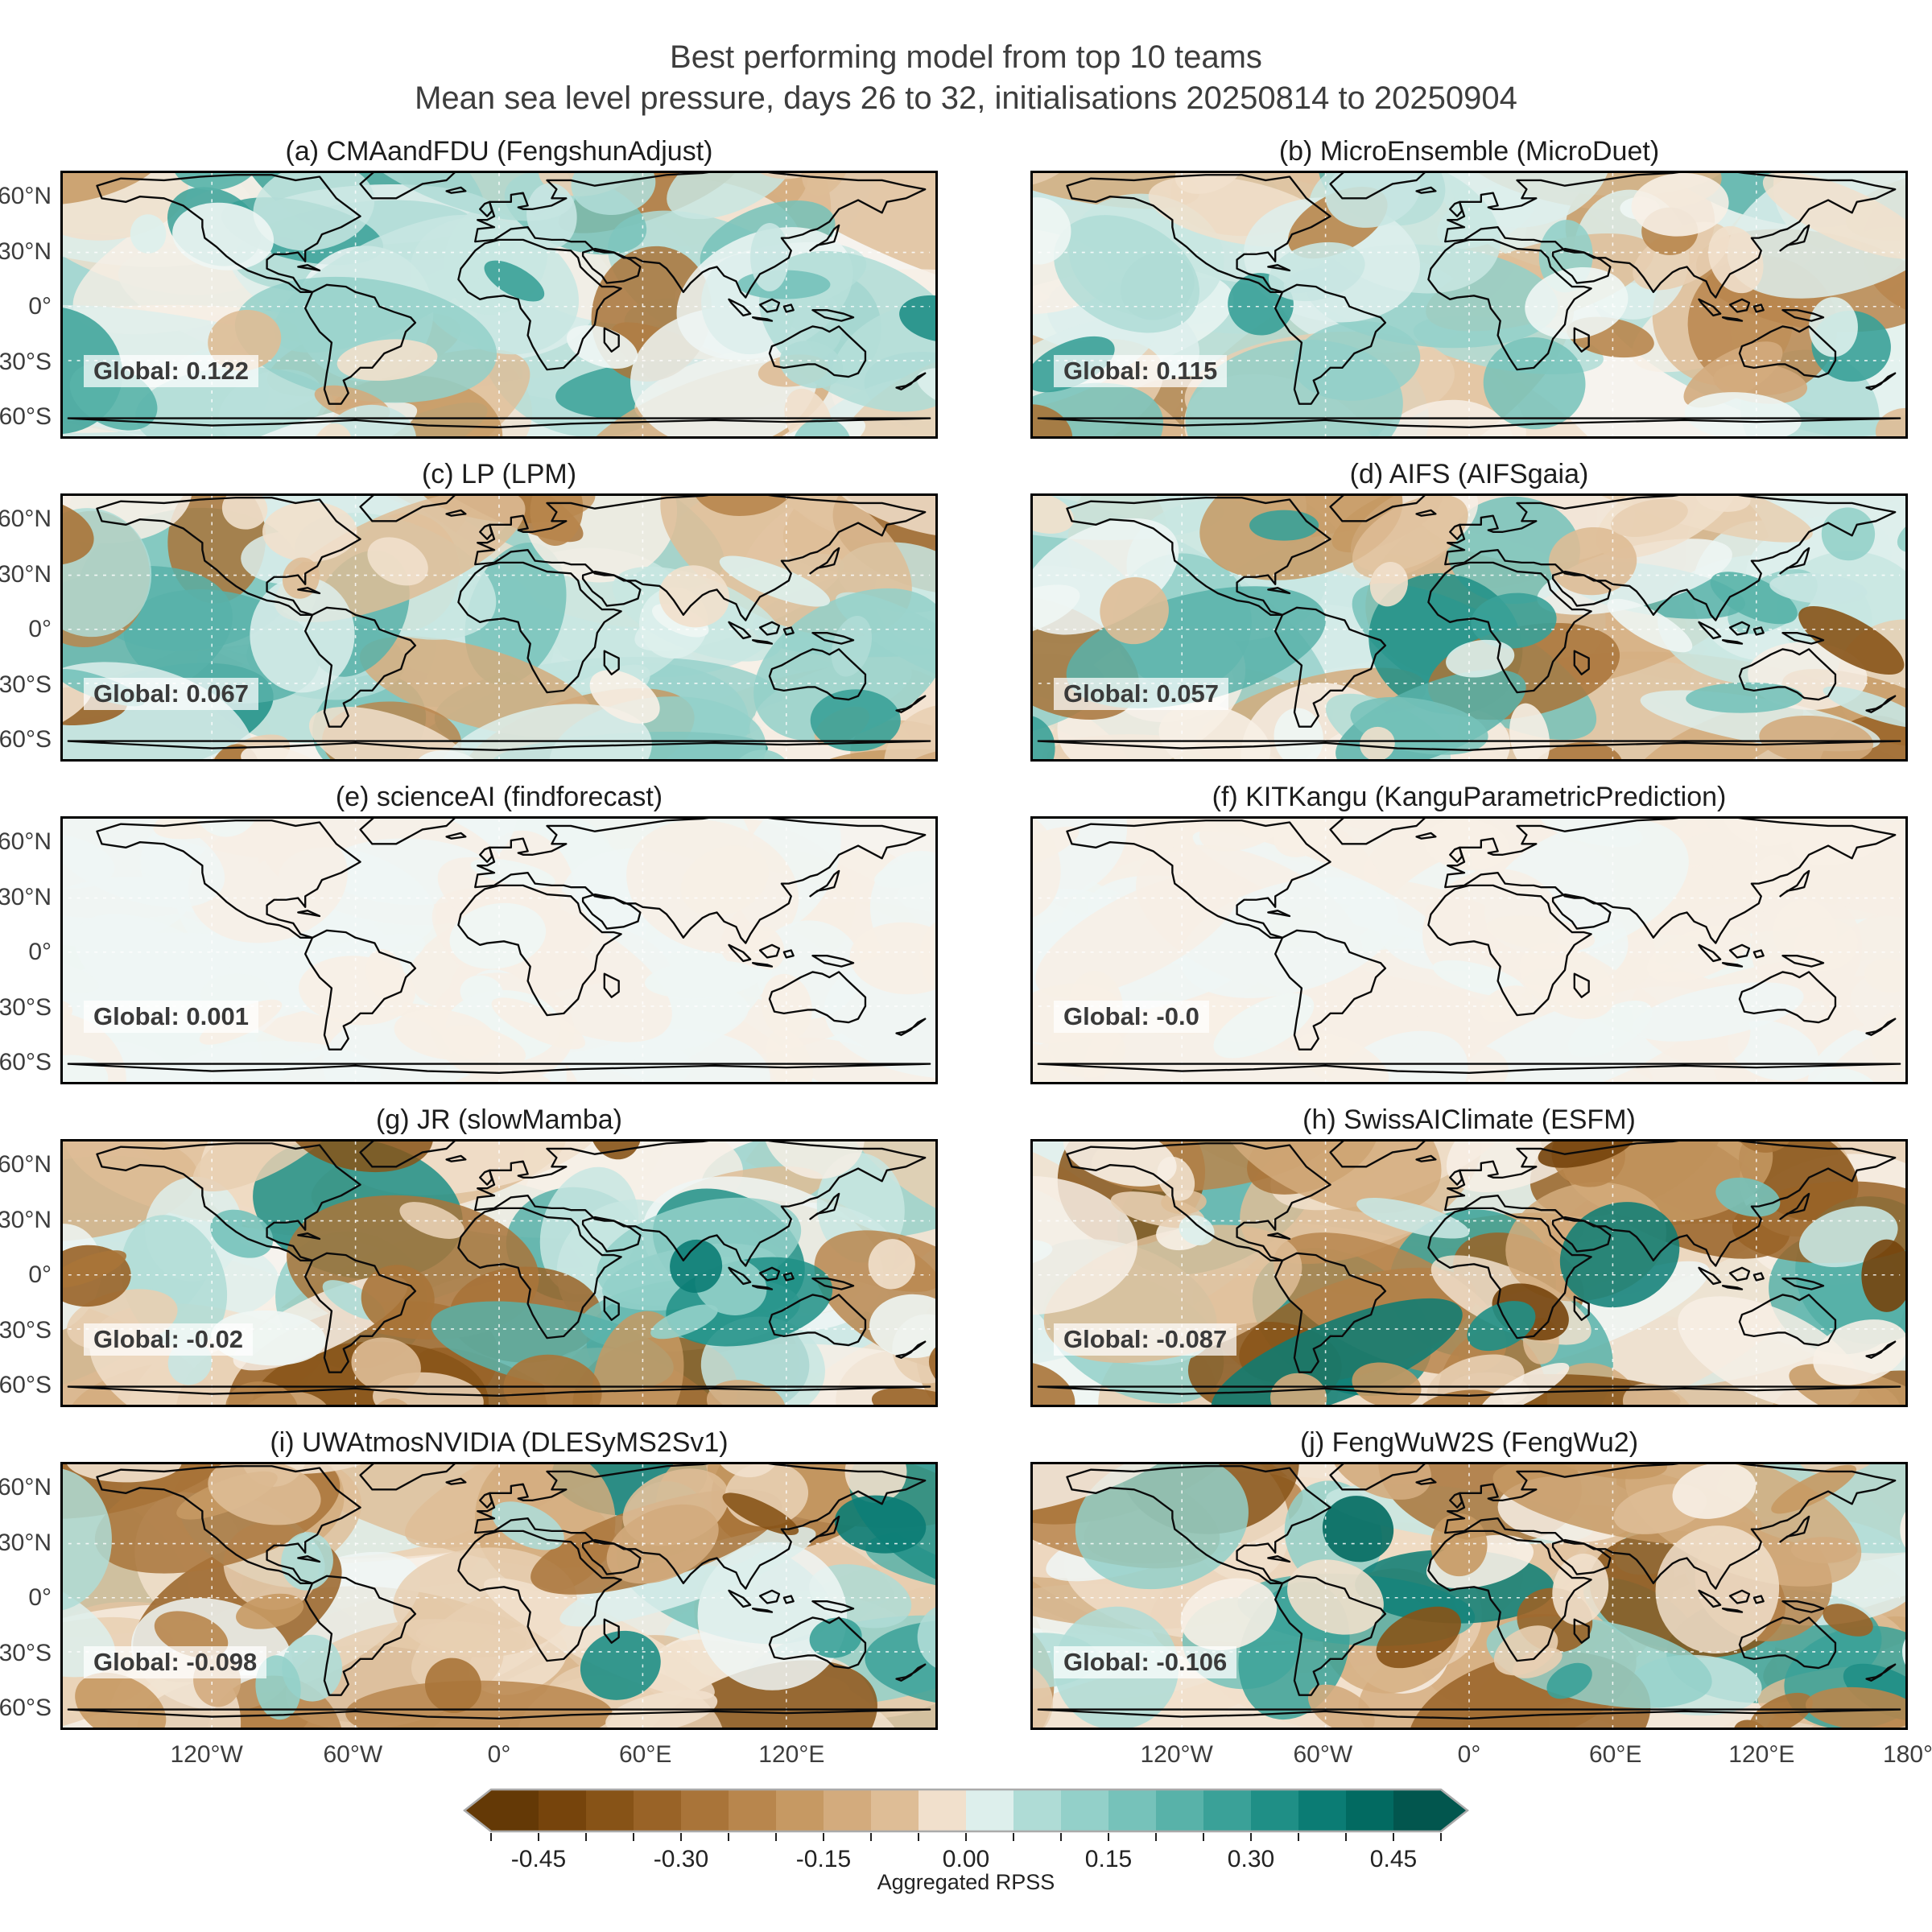 The height and width of the screenshot is (1932, 1932). Describe the element at coordinates (499, 1596) in the screenshot. I see `world-map-i` at that location.